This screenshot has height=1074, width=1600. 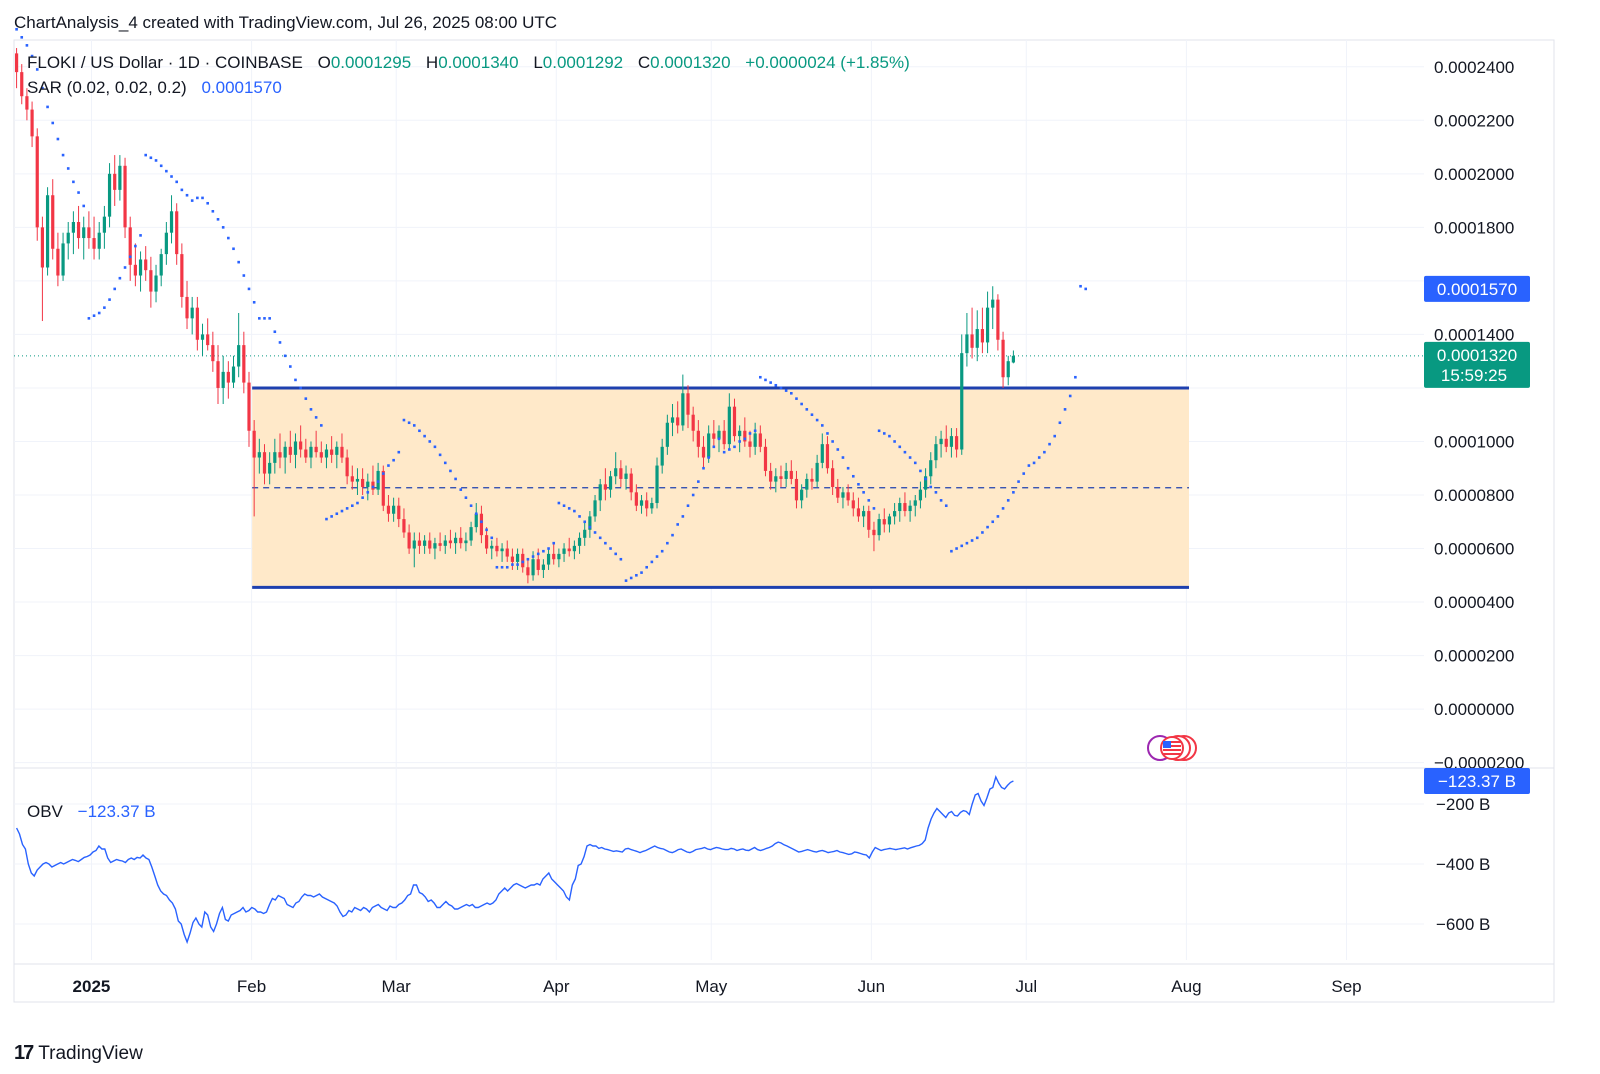 What do you see at coordinates (1167, 744) in the screenshot?
I see `flag-canton` at bounding box center [1167, 744].